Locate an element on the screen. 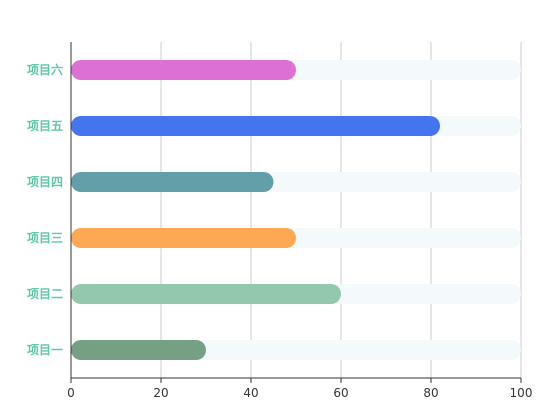 The height and width of the screenshot is (420, 550). x-tick-label: 40 is located at coordinates (250, 393).